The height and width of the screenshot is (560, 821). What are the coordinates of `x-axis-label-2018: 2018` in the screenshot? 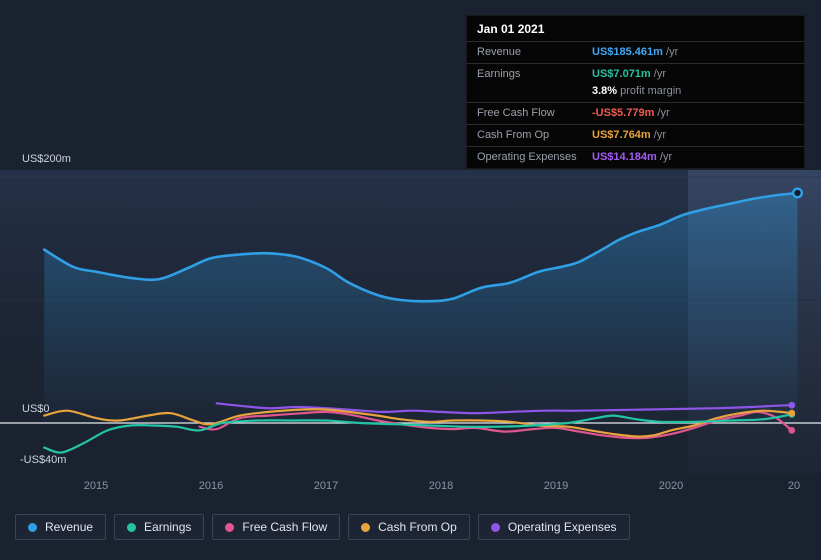 It's located at (441, 486).